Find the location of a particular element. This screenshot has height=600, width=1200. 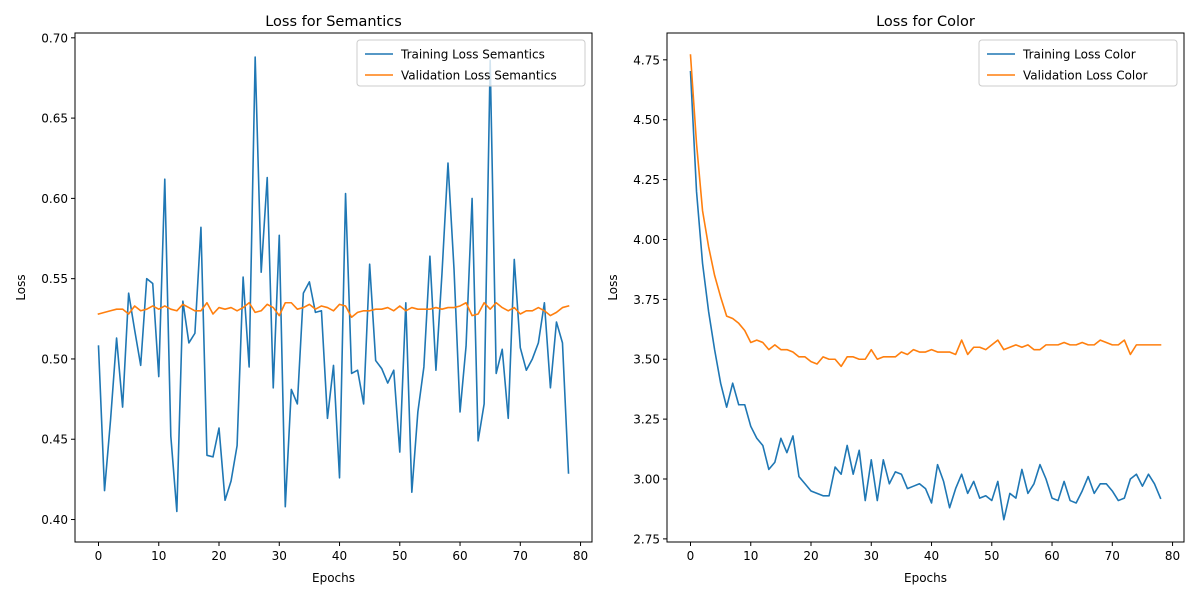

y-tick-label: 0.45 is located at coordinates (54, 440).